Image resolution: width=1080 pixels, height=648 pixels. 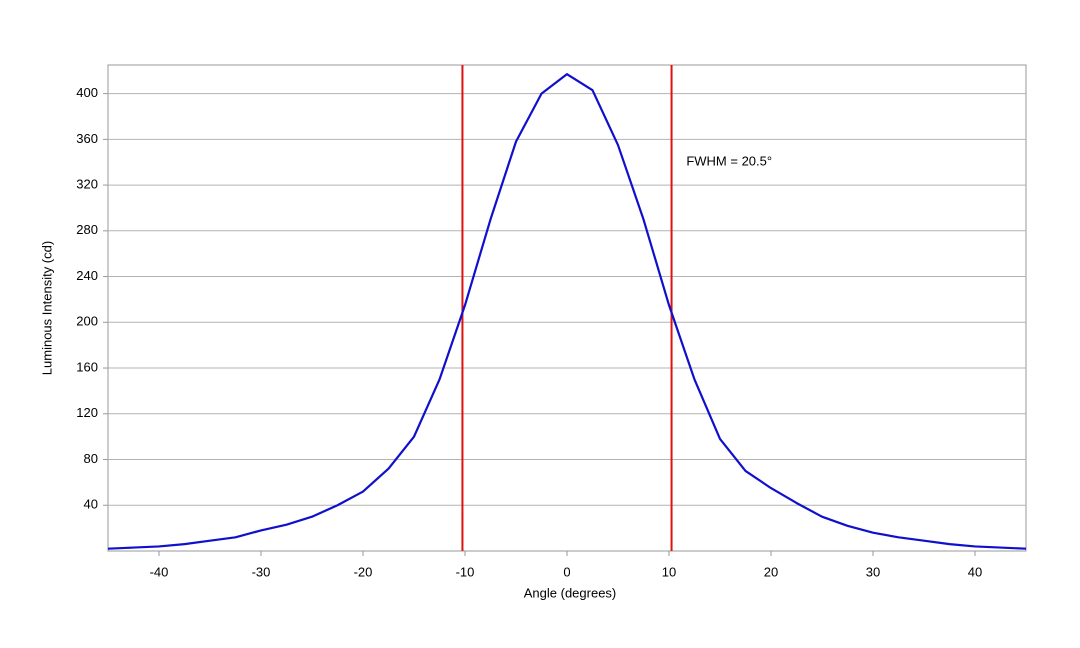 I want to click on y-tick-label: 40, so click(x=91, y=504).